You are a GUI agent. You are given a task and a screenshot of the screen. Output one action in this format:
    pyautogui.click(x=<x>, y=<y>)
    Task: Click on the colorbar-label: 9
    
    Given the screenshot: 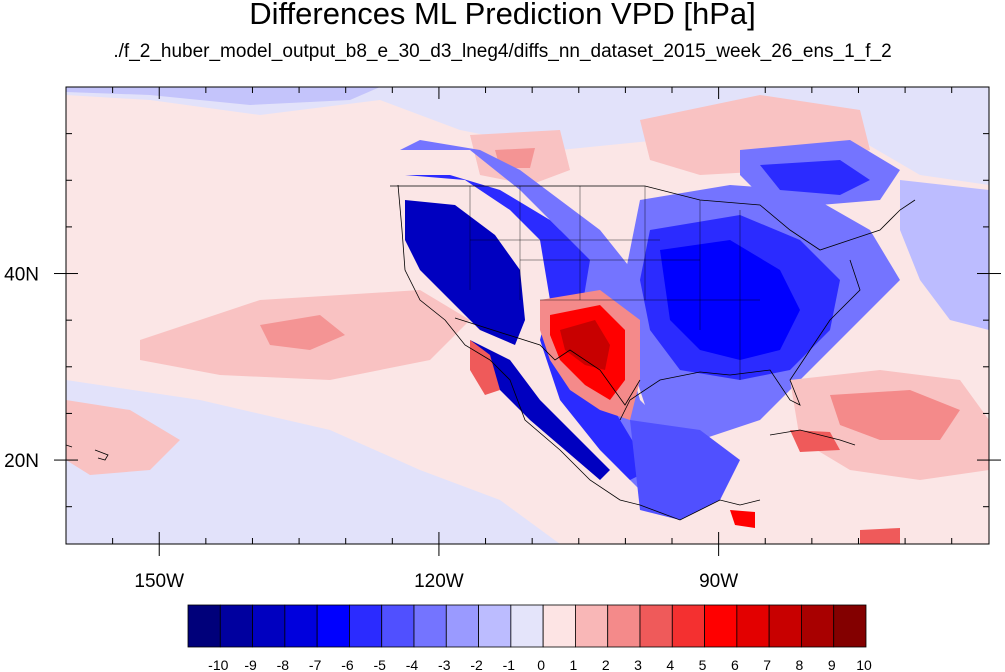 What is the action you would take?
    pyautogui.click(x=832, y=664)
    